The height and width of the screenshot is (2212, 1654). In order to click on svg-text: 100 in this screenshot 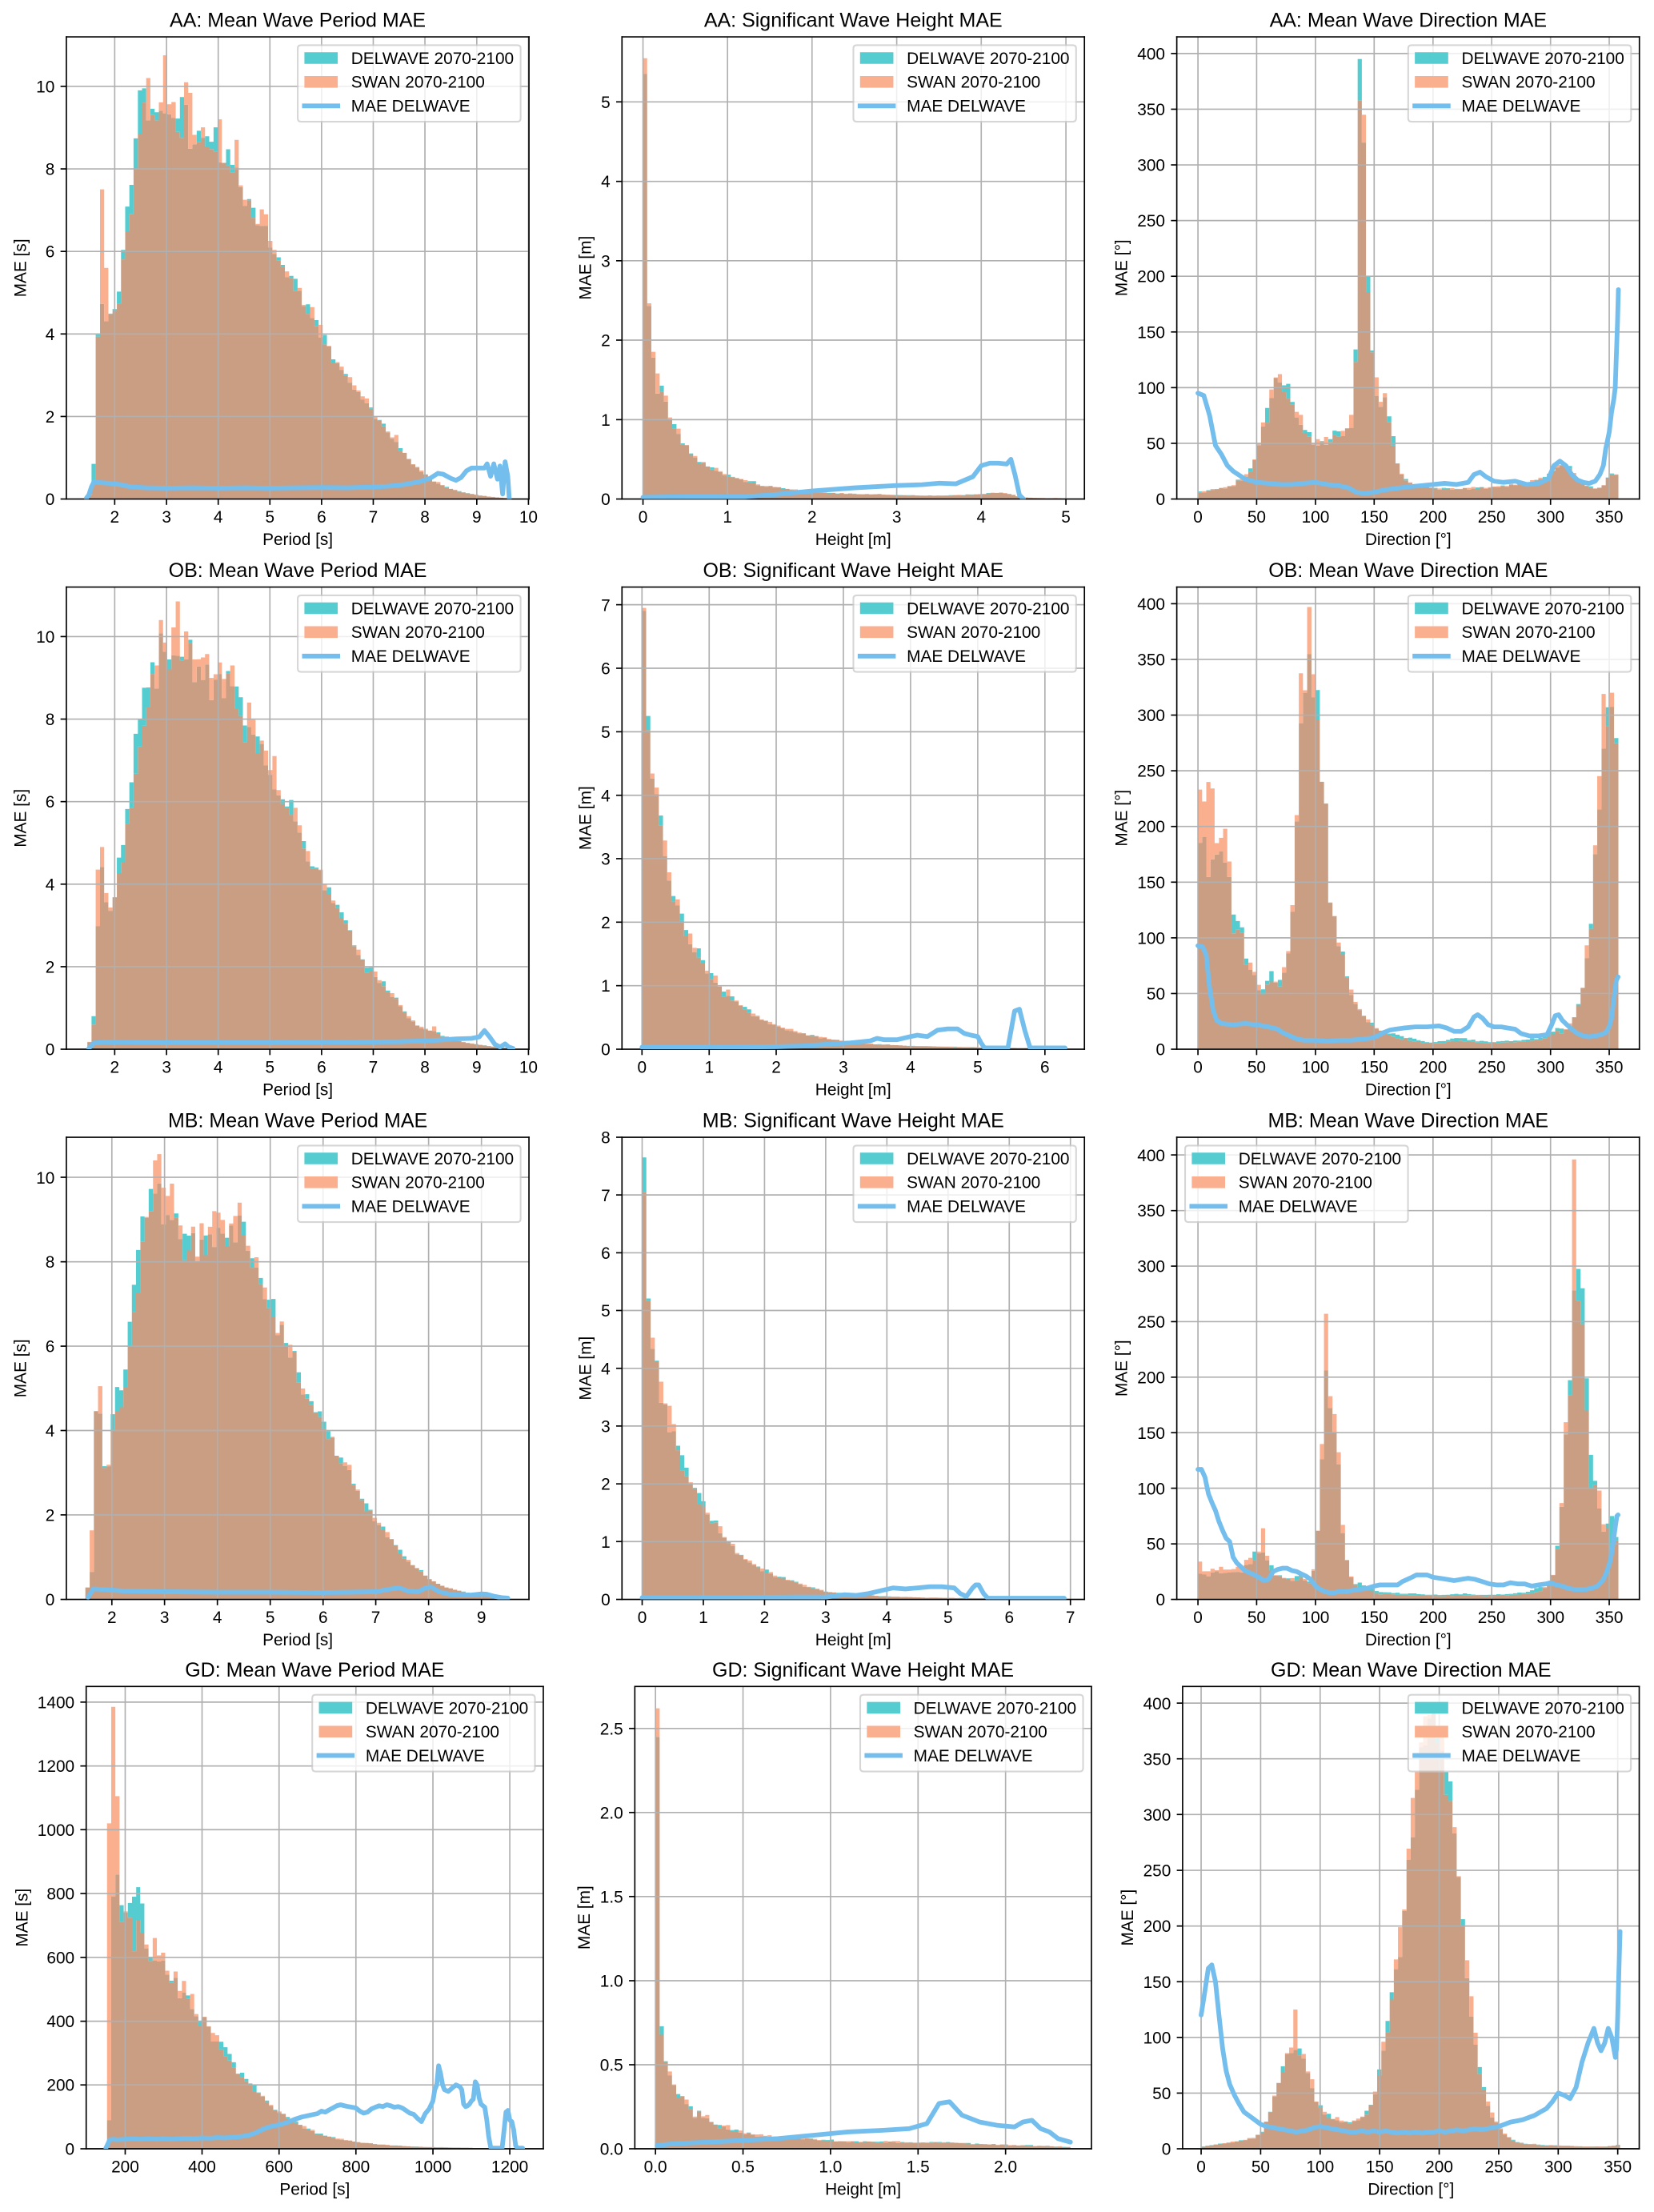, I will do `click(1316, 1618)`.